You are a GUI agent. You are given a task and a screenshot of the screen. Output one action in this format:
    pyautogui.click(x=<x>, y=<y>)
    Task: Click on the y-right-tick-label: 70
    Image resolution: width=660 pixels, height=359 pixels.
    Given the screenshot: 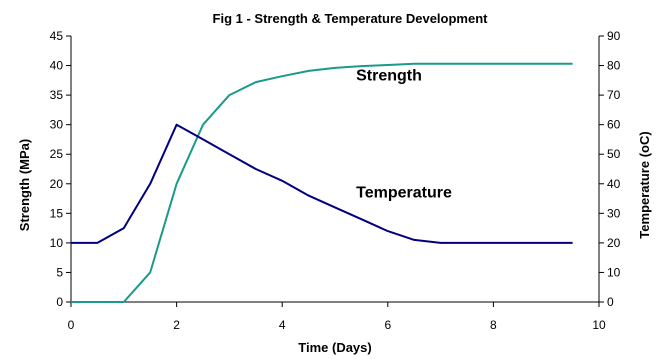 What is the action you would take?
    pyautogui.click(x=614, y=95)
    